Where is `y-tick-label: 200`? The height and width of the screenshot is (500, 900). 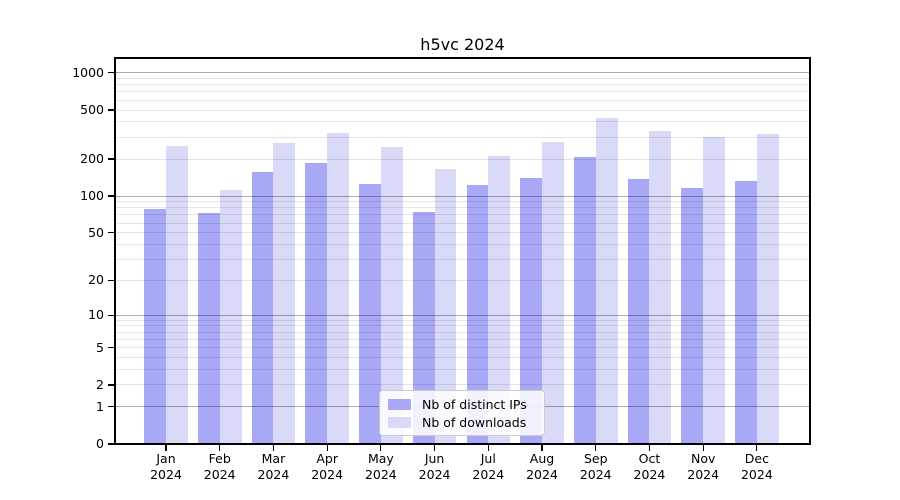 y-tick-label: 200 is located at coordinates (92, 159).